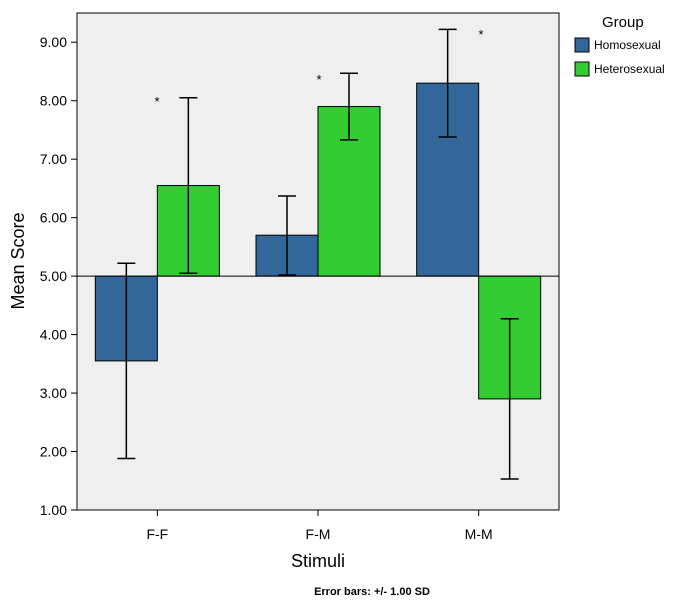 This screenshot has width=684, height=605. What do you see at coordinates (53, 393) in the screenshot?
I see `y-tick-label: 3.00` at bounding box center [53, 393].